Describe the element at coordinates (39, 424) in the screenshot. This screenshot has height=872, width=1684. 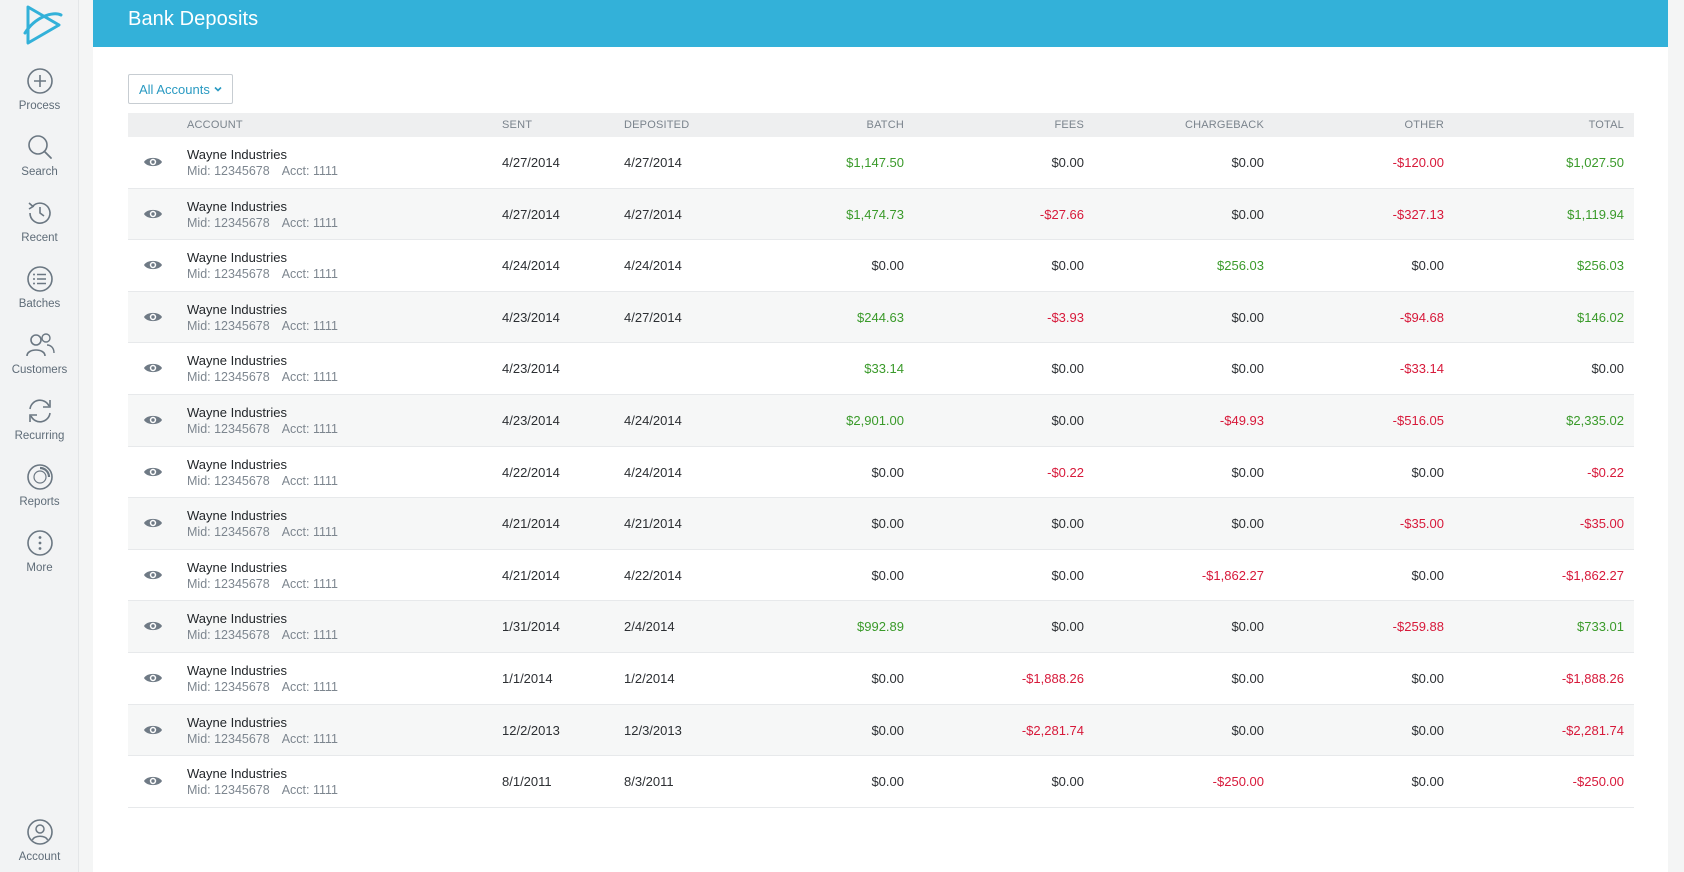
I see `nav-recurring: Recurring` at that location.